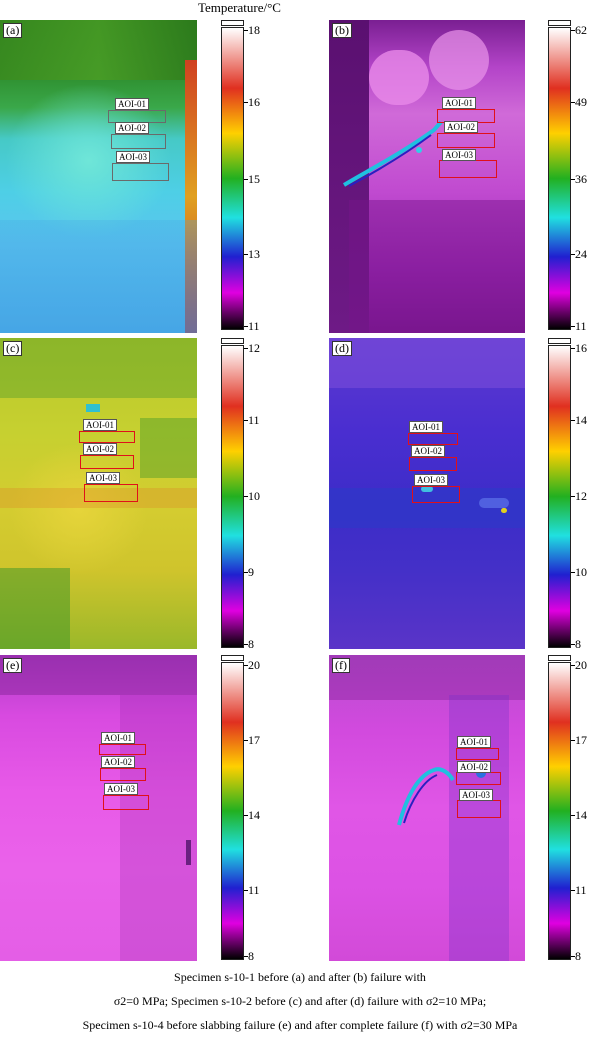 The width and height of the screenshot is (600, 1039). What do you see at coordinates (13, 665) in the screenshot?
I see `panel-label: (e)` at bounding box center [13, 665].